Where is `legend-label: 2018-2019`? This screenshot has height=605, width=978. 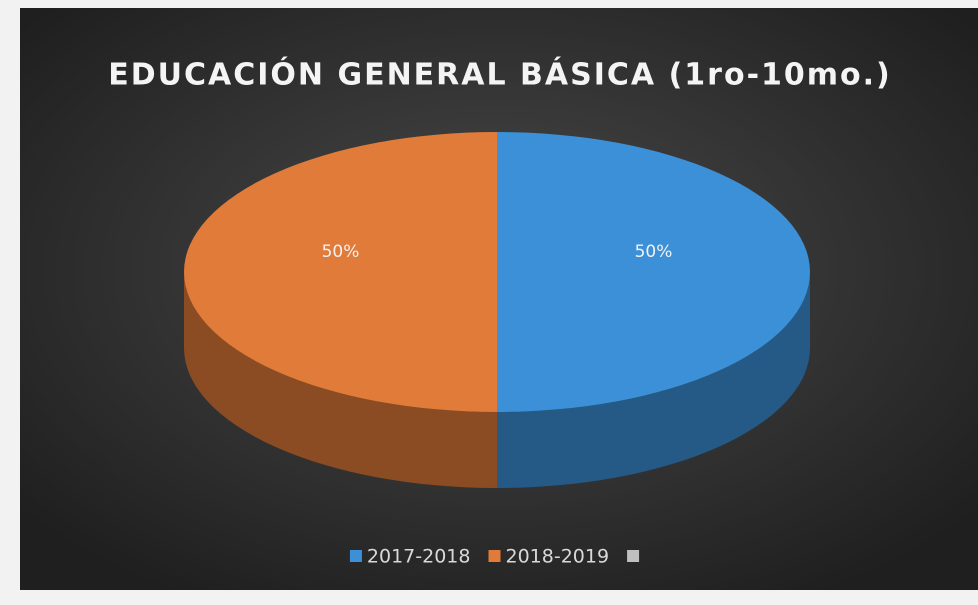
legend-label: 2018-2019 is located at coordinates (558, 557).